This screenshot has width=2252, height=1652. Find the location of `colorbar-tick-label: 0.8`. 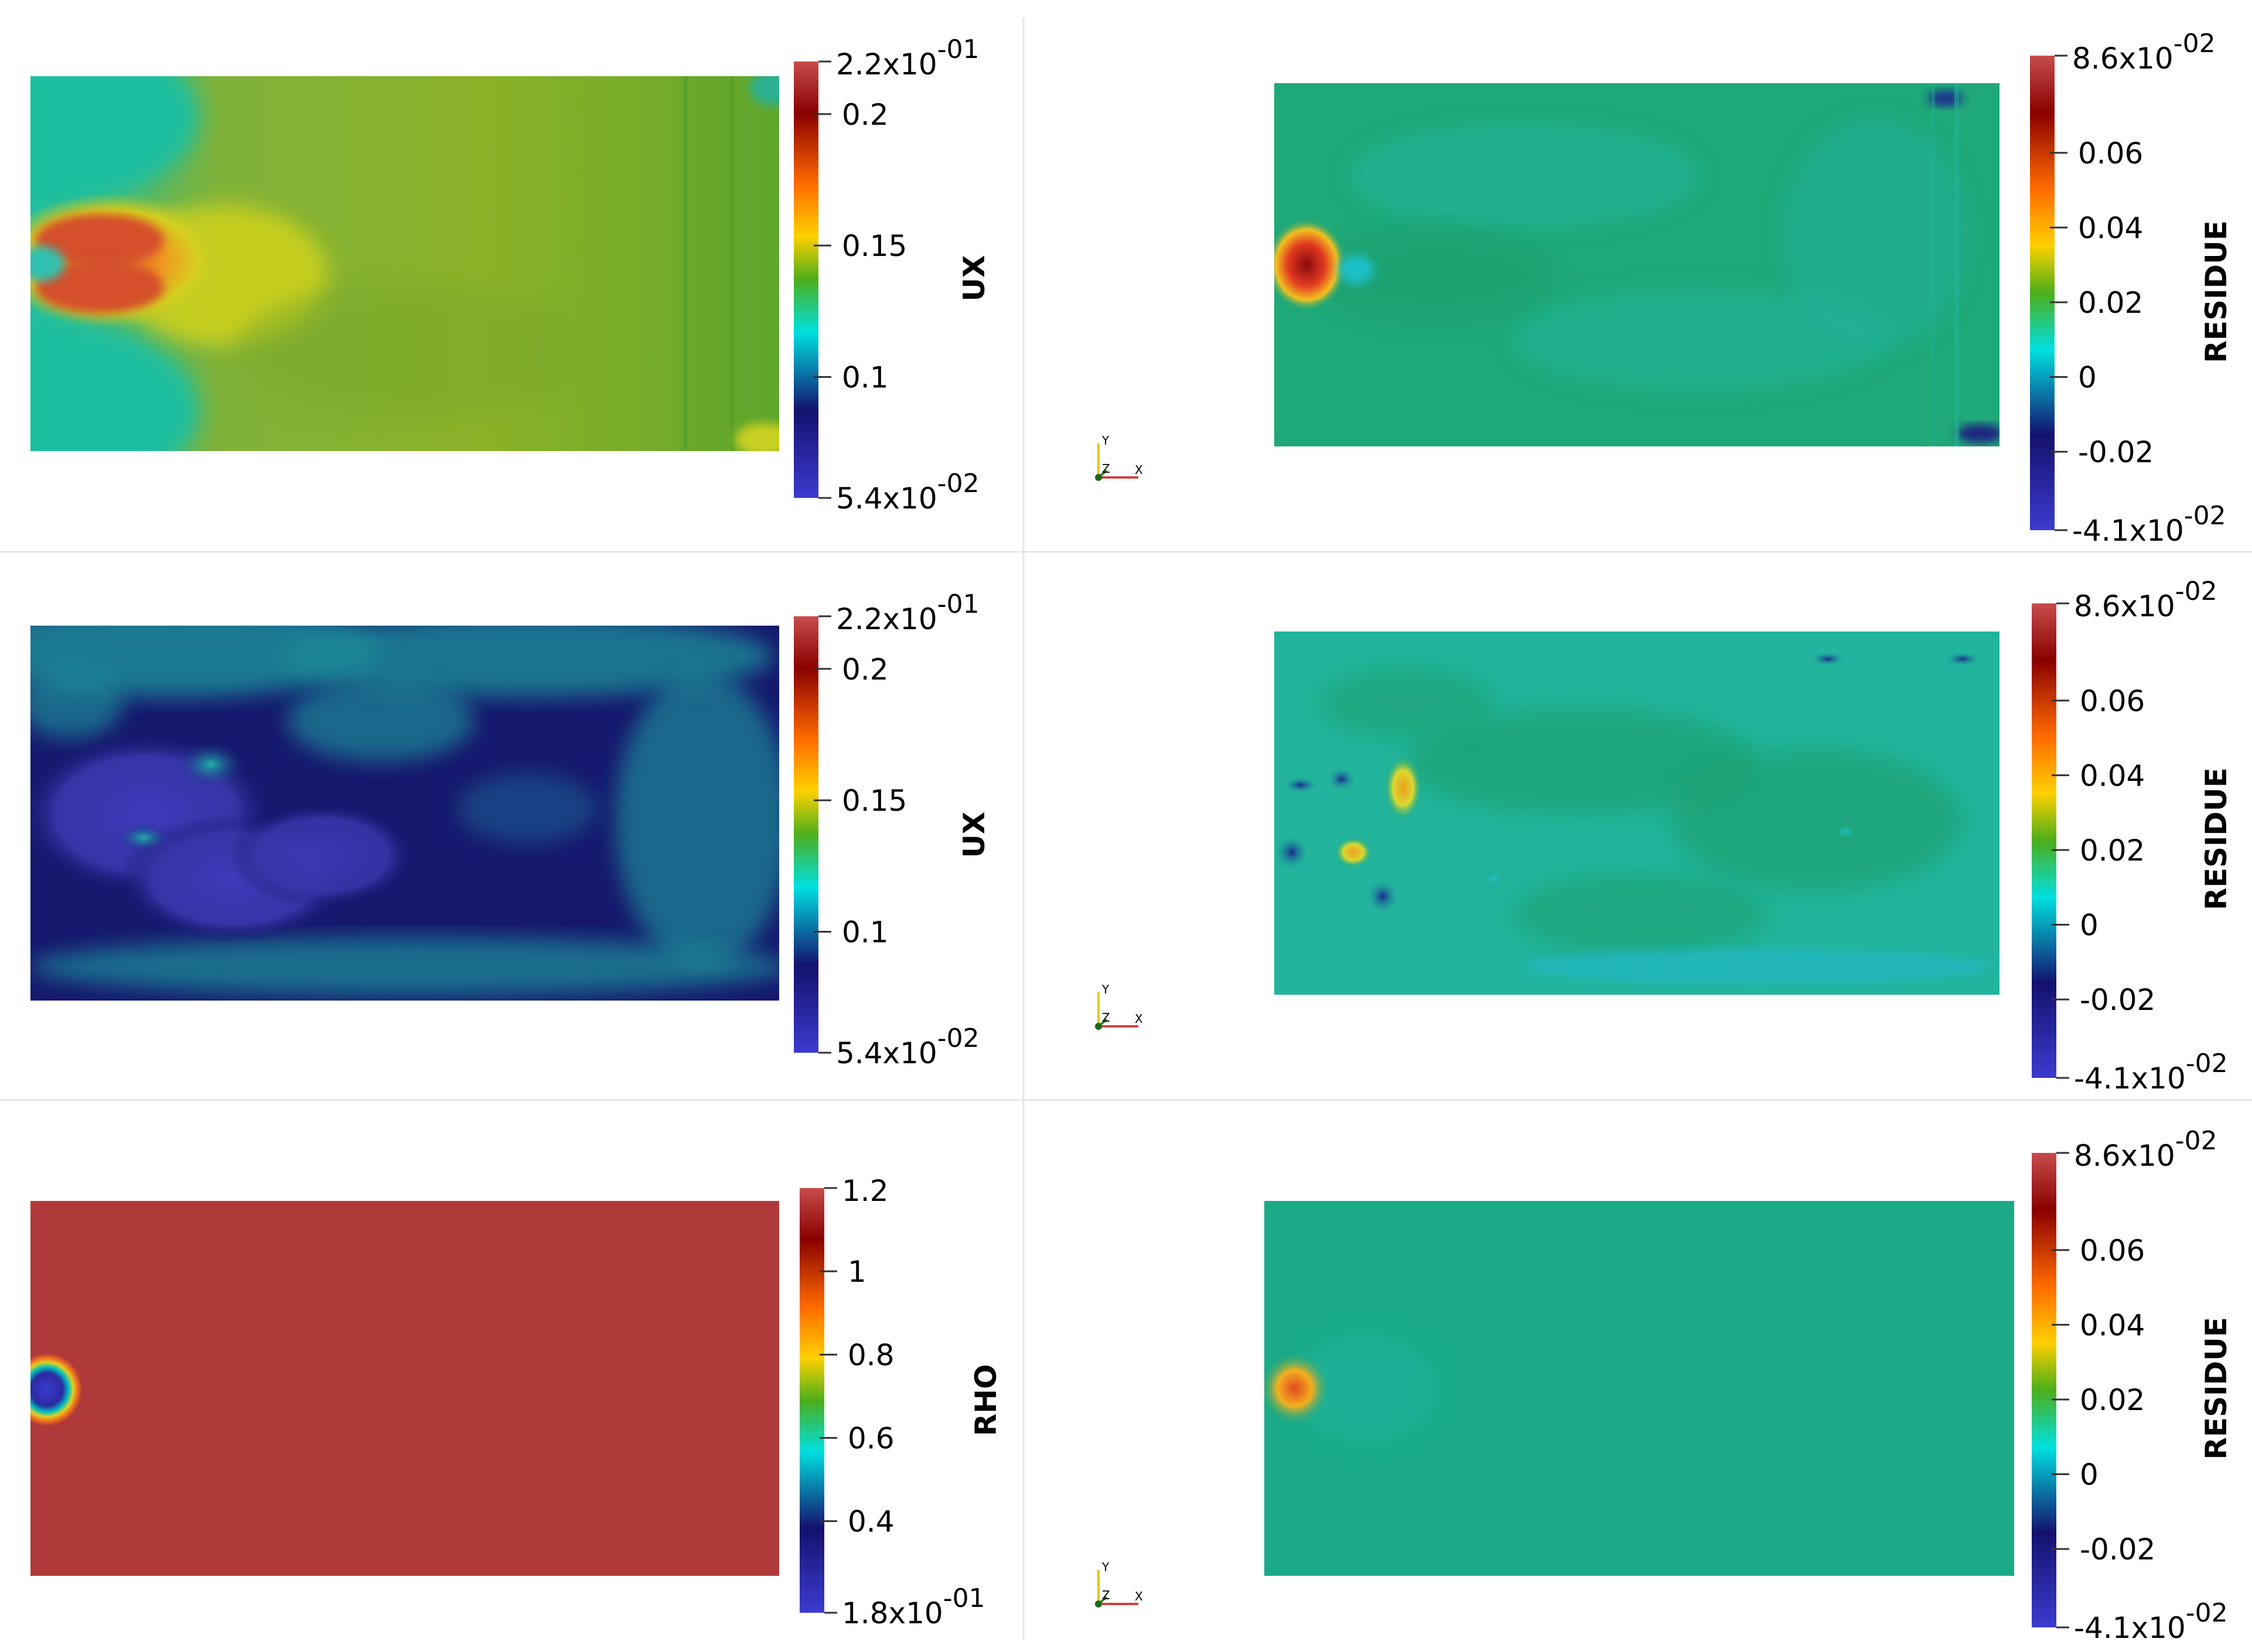

colorbar-tick-label: 0.8 is located at coordinates (872, 1355).